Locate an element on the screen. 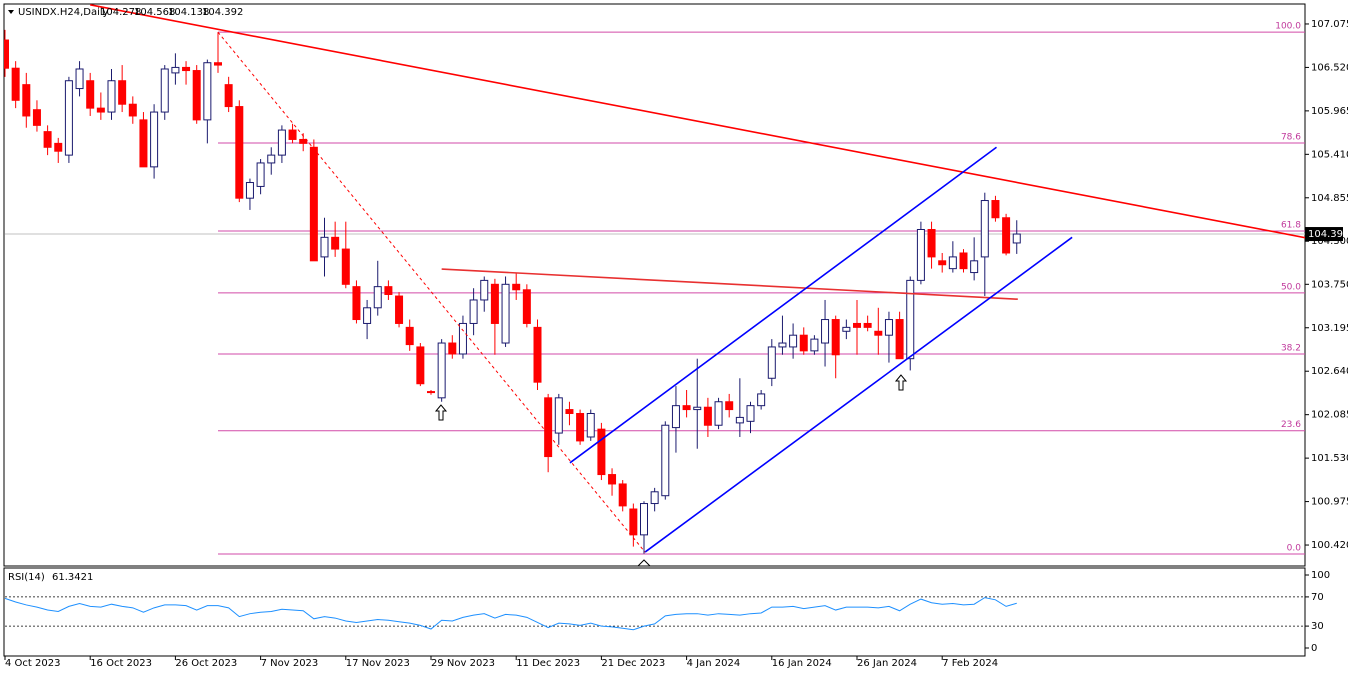  x-tick-label: 11 Dec 2023 is located at coordinates (548, 663).